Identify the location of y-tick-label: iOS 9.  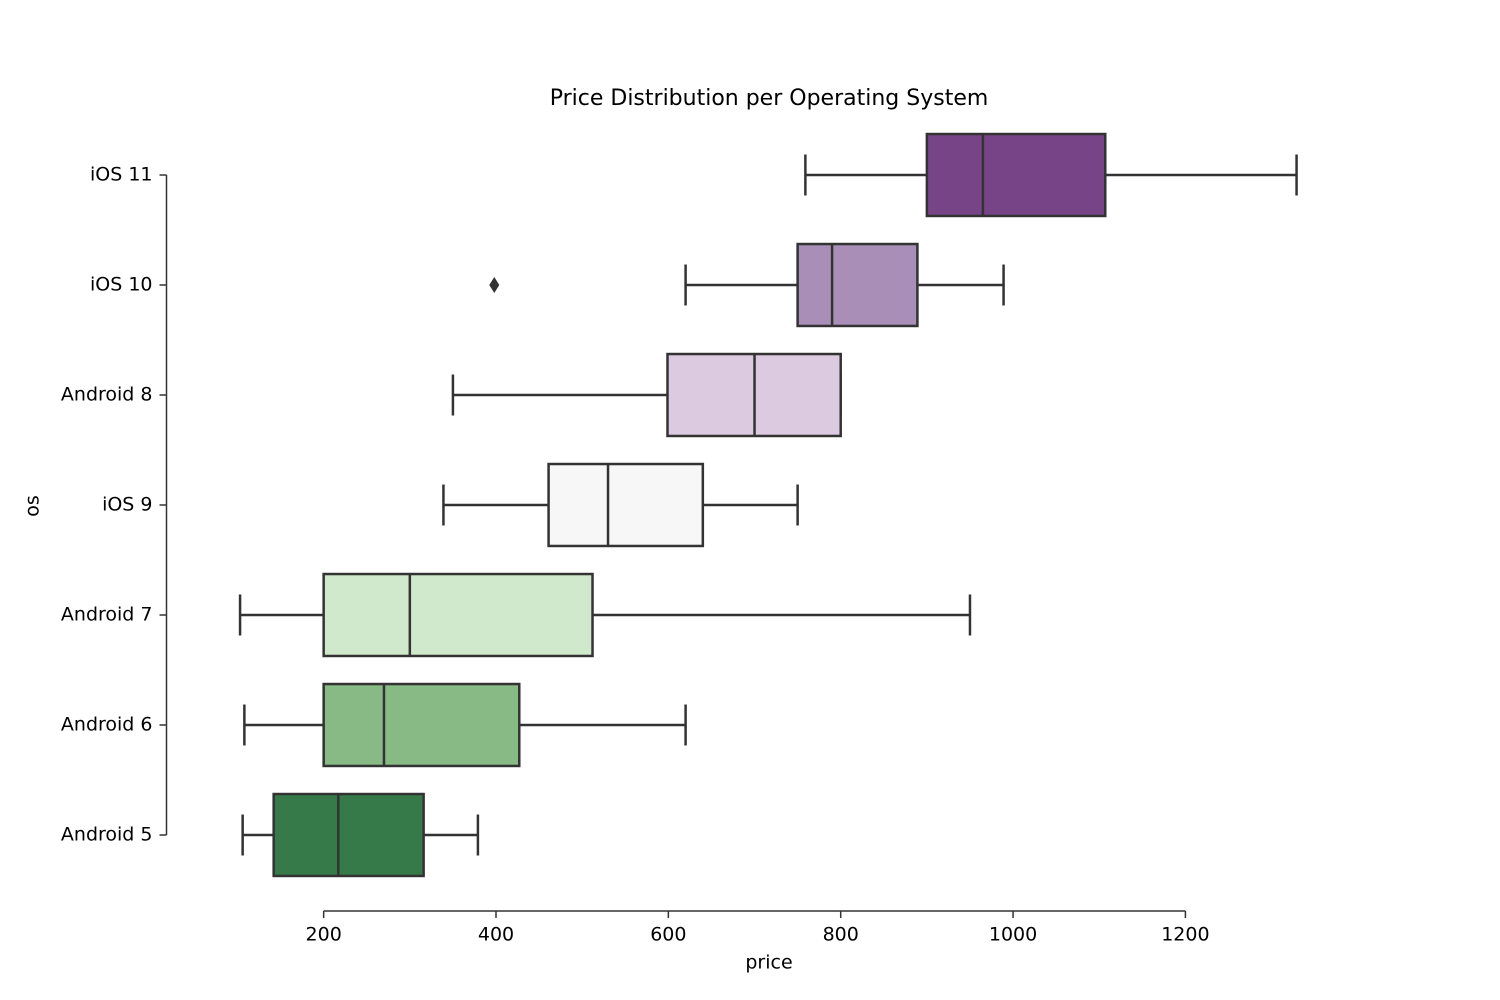
(127, 505).